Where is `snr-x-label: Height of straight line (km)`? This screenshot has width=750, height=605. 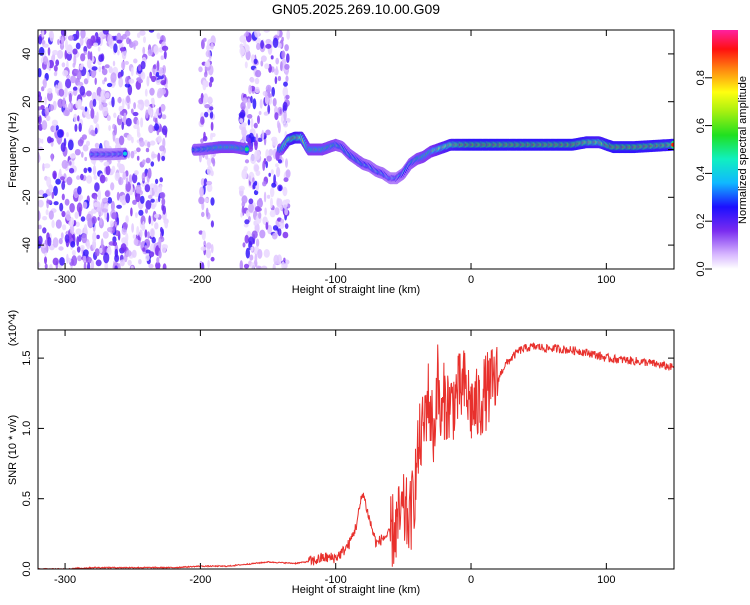 snr-x-label: Height of straight line (km) is located at coordinates (356, 590).